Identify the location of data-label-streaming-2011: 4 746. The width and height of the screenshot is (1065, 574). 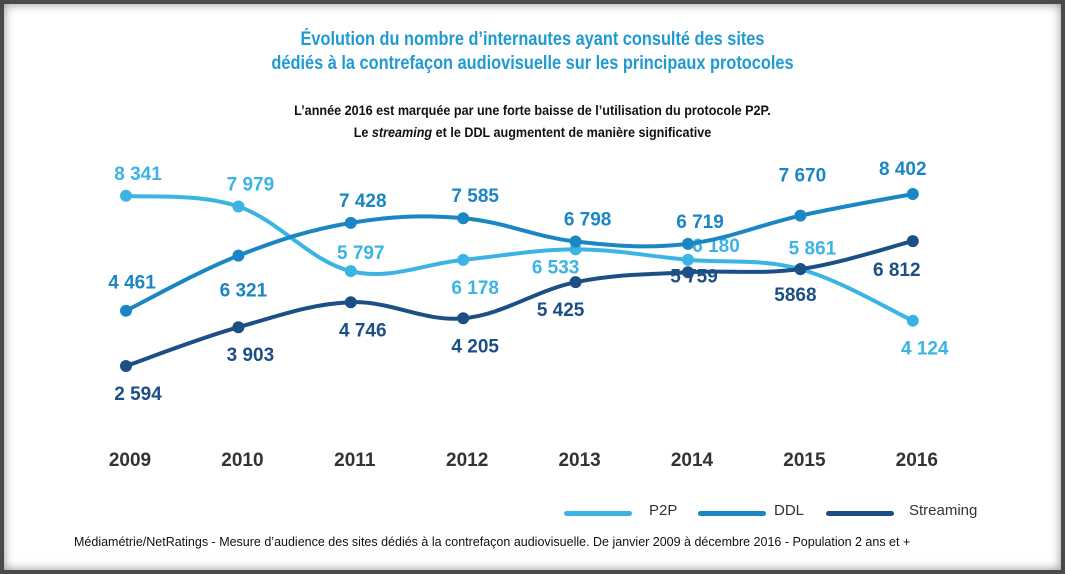
(363, 330).